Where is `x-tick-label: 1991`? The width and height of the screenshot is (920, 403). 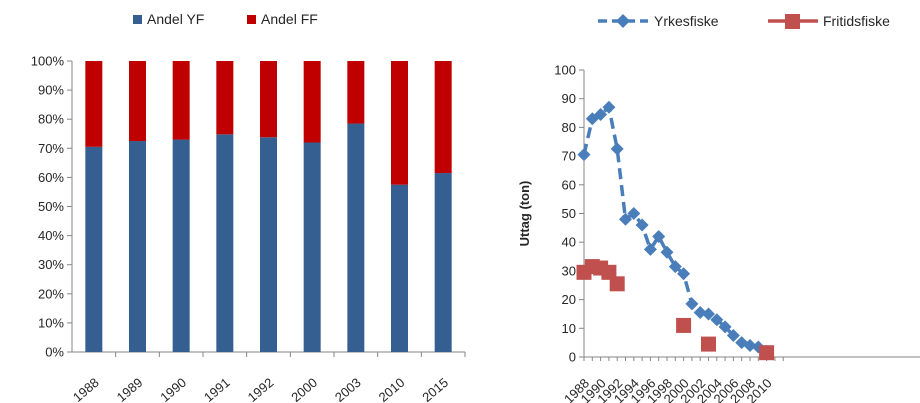 x-tick-label: 1991 is located at coordinates (217, 389).